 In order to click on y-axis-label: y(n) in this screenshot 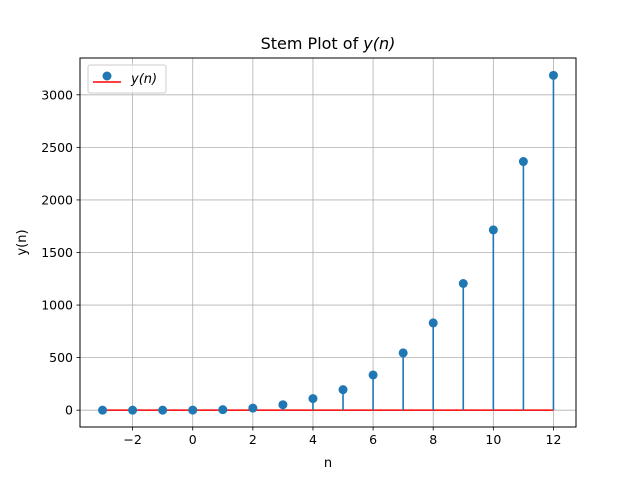, I will do `click(22, 242)`.